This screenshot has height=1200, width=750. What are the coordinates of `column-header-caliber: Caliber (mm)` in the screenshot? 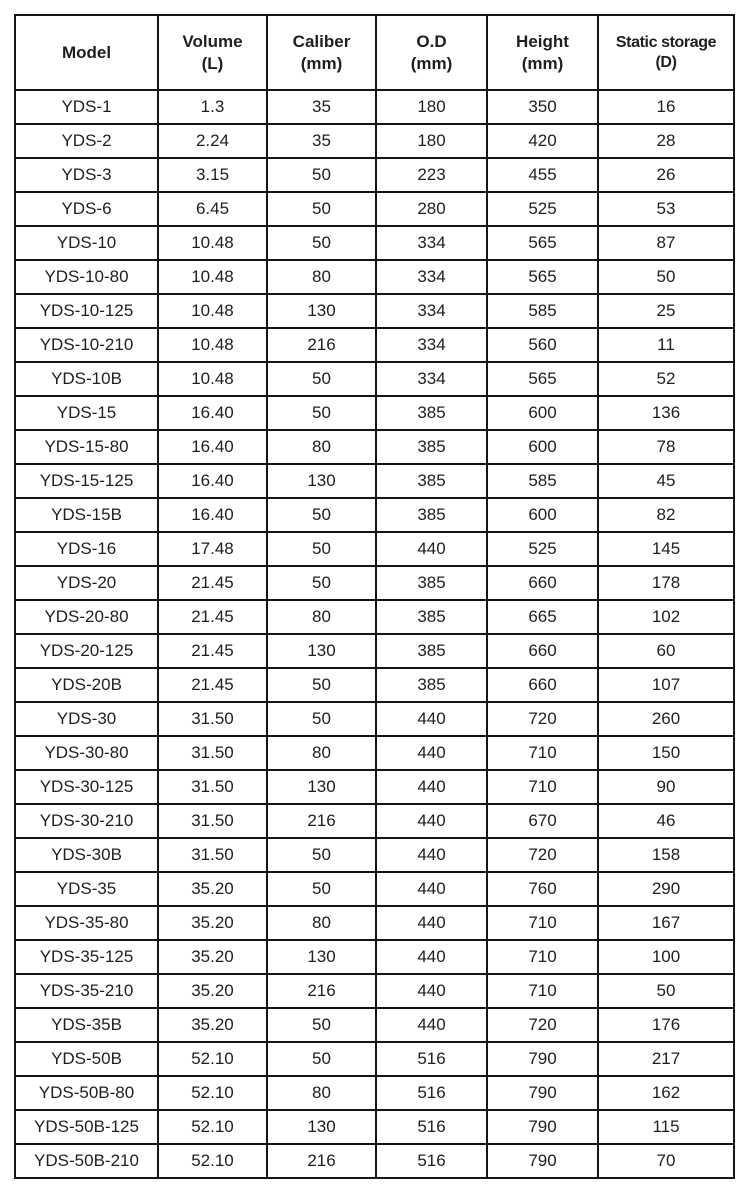 It's located at (321, 52).